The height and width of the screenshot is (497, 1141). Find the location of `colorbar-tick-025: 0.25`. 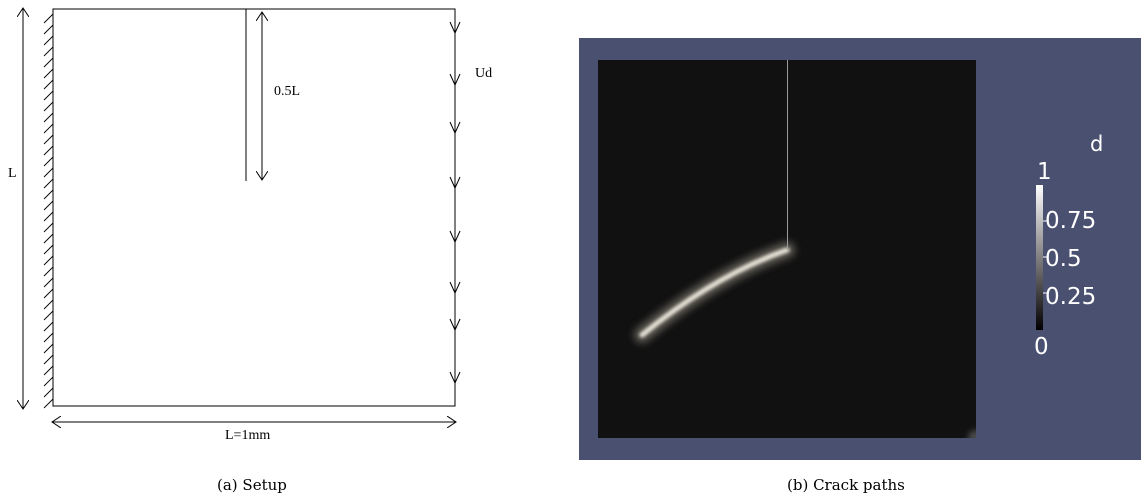

colorbar-tick-025: 0.25 is located at coordinates (1071, 297).